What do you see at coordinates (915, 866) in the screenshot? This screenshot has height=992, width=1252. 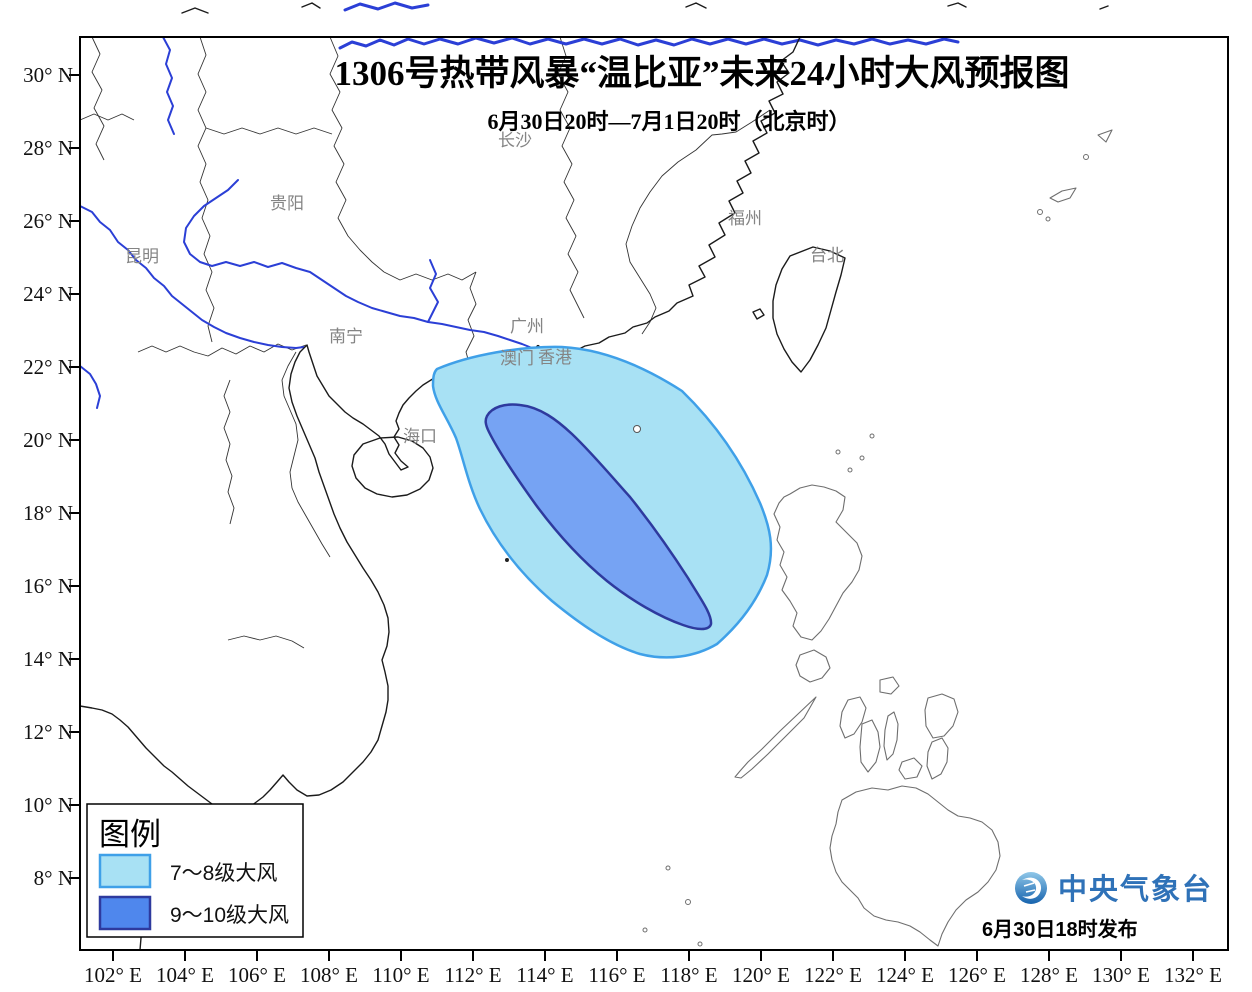 I see `island-mindanao` at bounding box center [915, 866].